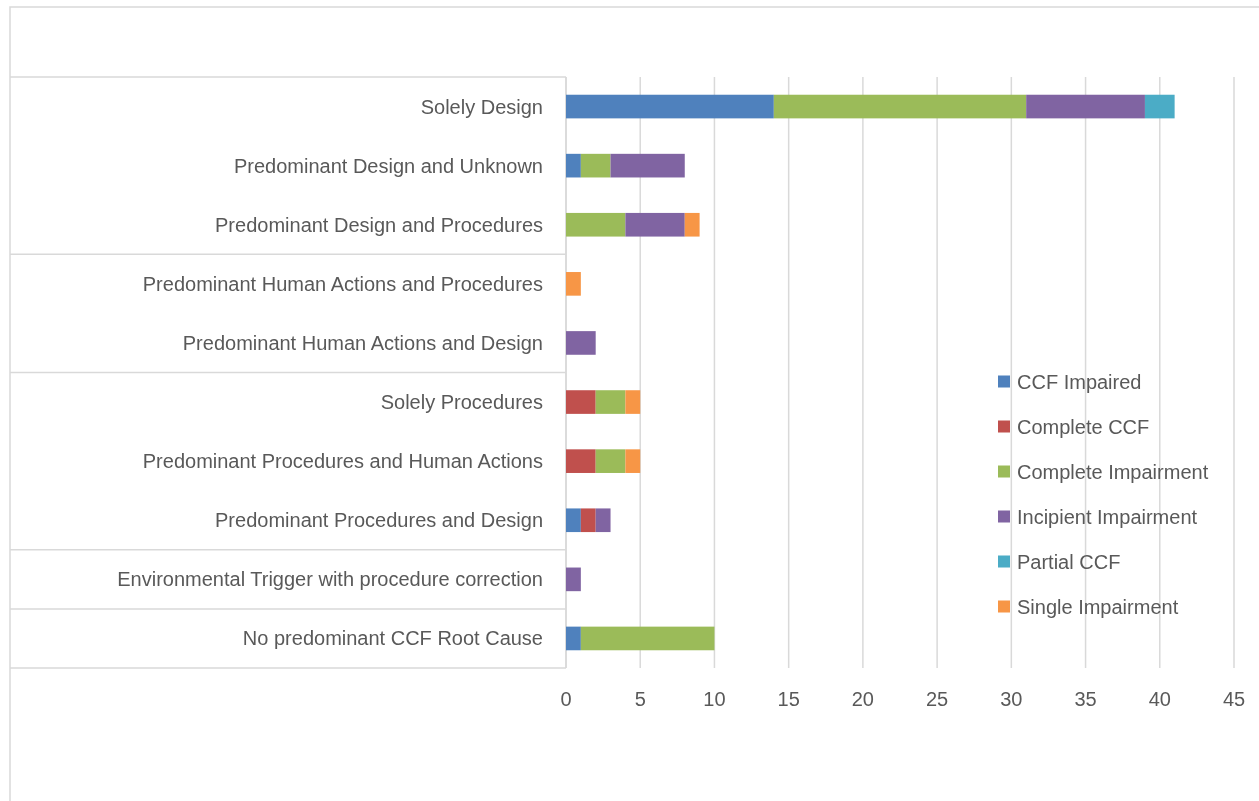 Image resolution: width=1259 pixels, height=801 pixels. I want to click on x-tick-label: 30, so click(1011, 699).